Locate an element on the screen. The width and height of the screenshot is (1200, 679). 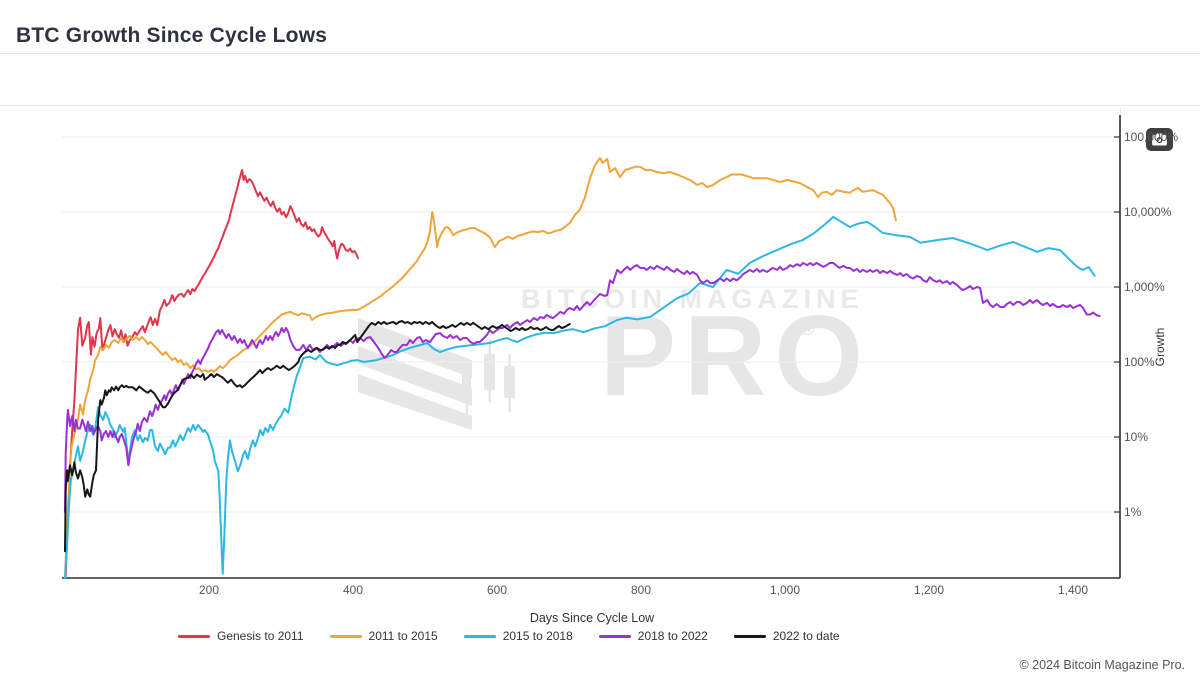
legend-item-2011-to-2015: 2011 to 2015 is located at coordinates (383, 636).